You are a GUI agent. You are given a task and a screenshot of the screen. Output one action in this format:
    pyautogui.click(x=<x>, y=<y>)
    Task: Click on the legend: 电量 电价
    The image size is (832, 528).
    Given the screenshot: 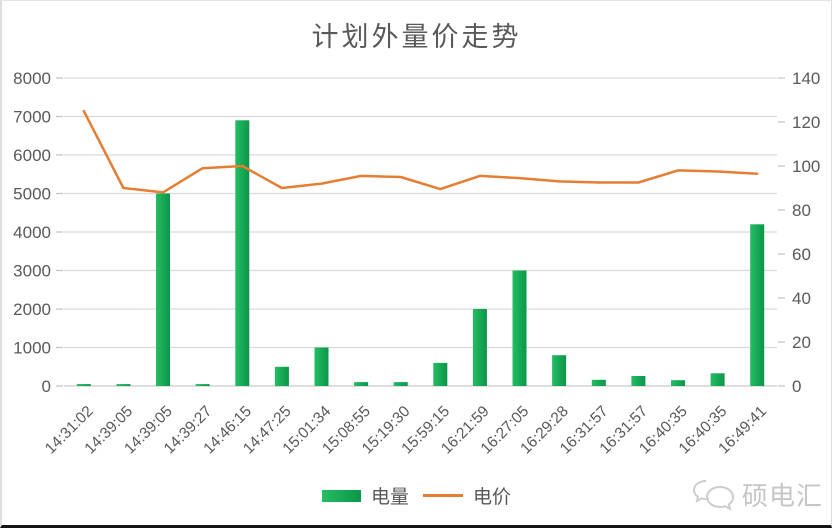 What is the action you would take?
    pyautogui.click(x=416, y=495)
    